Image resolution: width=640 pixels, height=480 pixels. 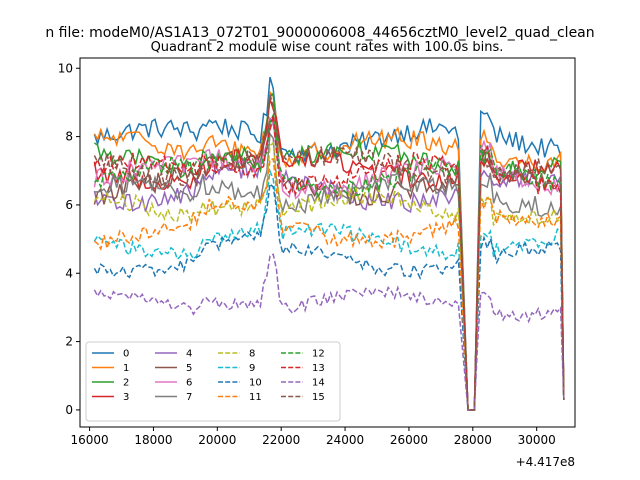 I want to click on y-axis: 0 2 4 6 8 10, so click(x=69, y=239).